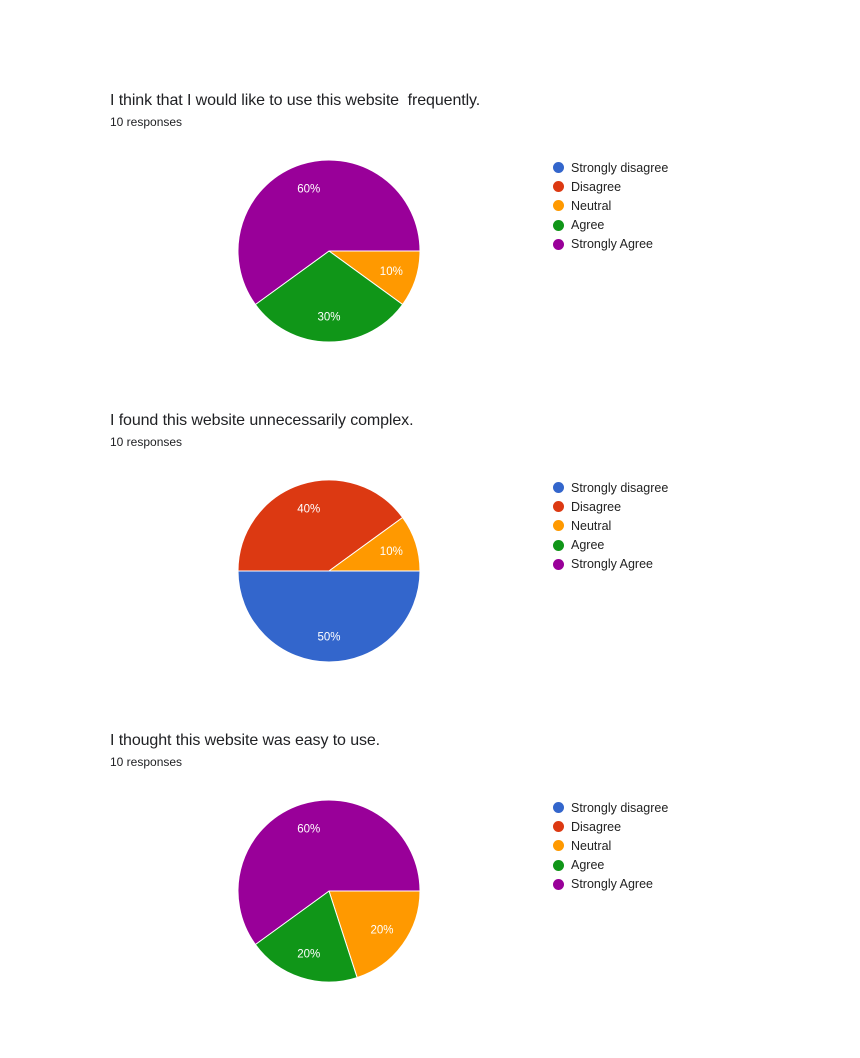  I want to click on slice-label: 30%, so click(328, 318).